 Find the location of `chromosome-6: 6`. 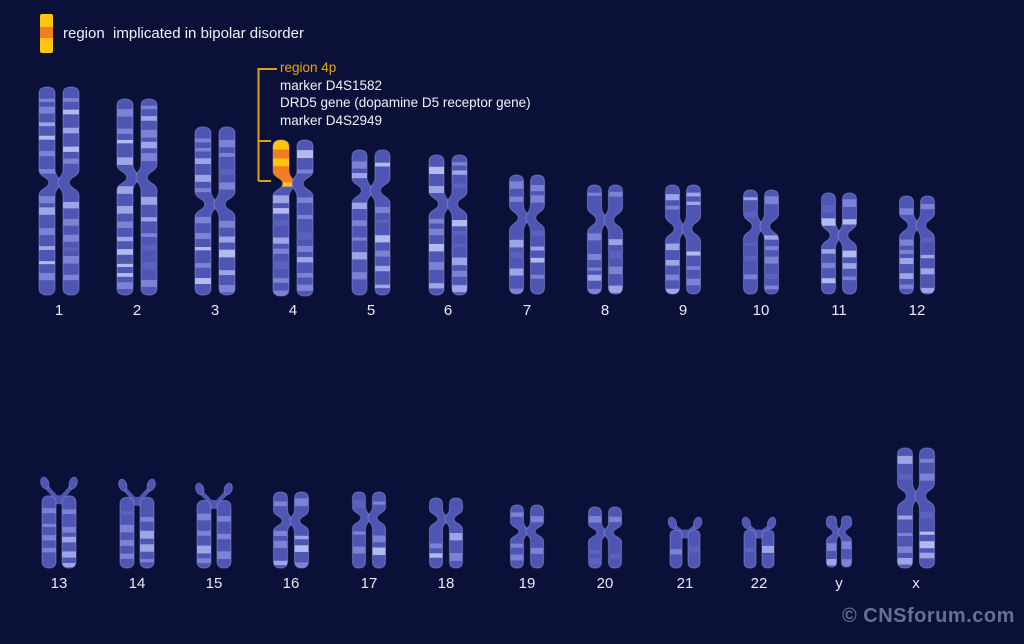

chromosome-6: 6 is located at coordinates (448, 236).